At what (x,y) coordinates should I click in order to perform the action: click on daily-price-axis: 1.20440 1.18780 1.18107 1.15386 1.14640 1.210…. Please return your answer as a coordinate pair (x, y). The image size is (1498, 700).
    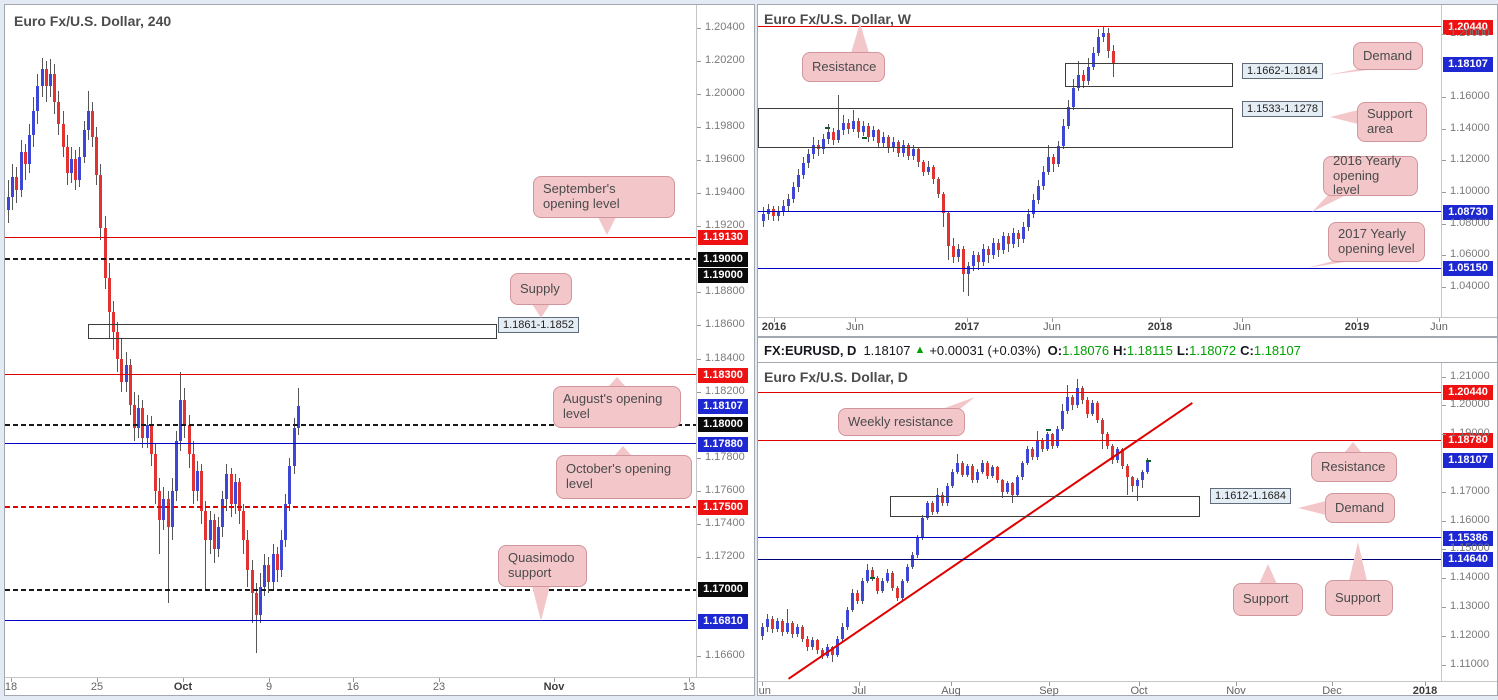
    Looking at the image, I should click on (1469, 522).